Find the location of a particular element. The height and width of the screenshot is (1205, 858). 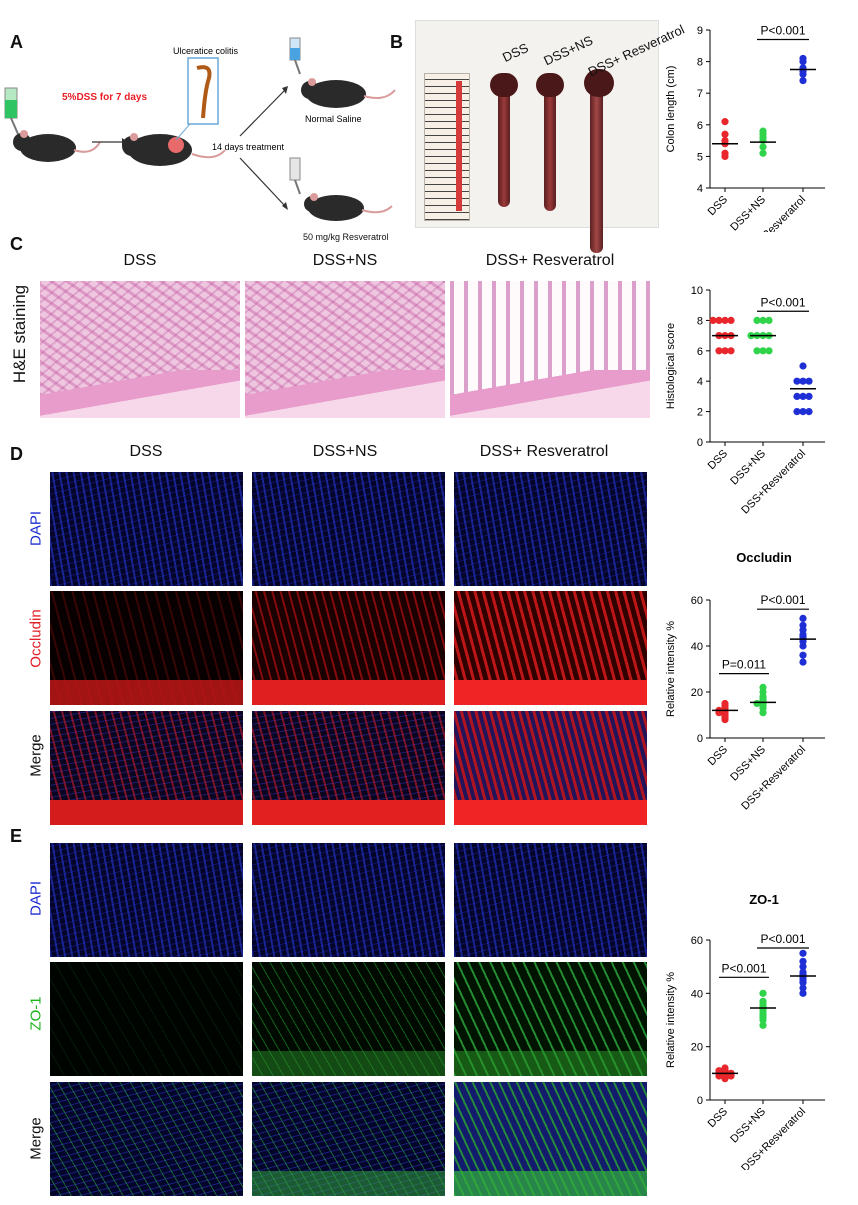

col-head-c-dss: DSS is located at coordinates (140, 260).